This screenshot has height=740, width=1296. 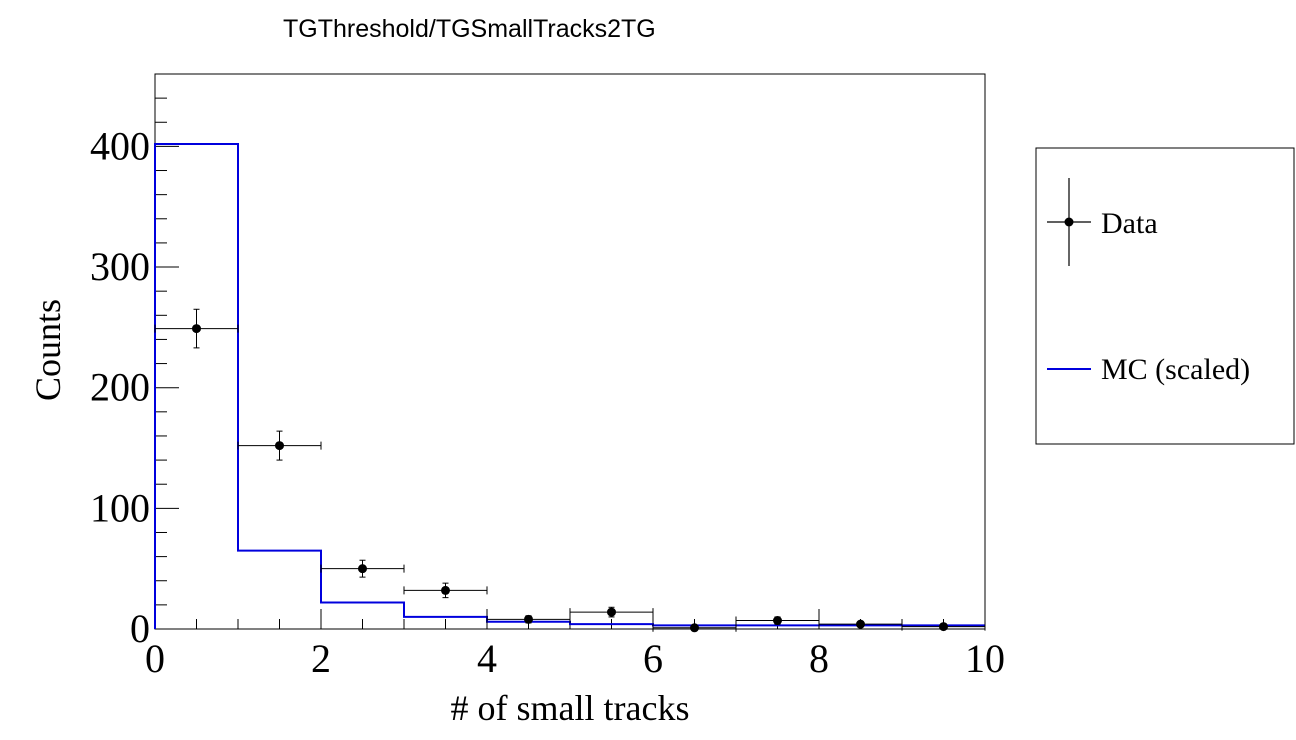 I want to click on legend-data-marker, so click(x=1069, y=222).